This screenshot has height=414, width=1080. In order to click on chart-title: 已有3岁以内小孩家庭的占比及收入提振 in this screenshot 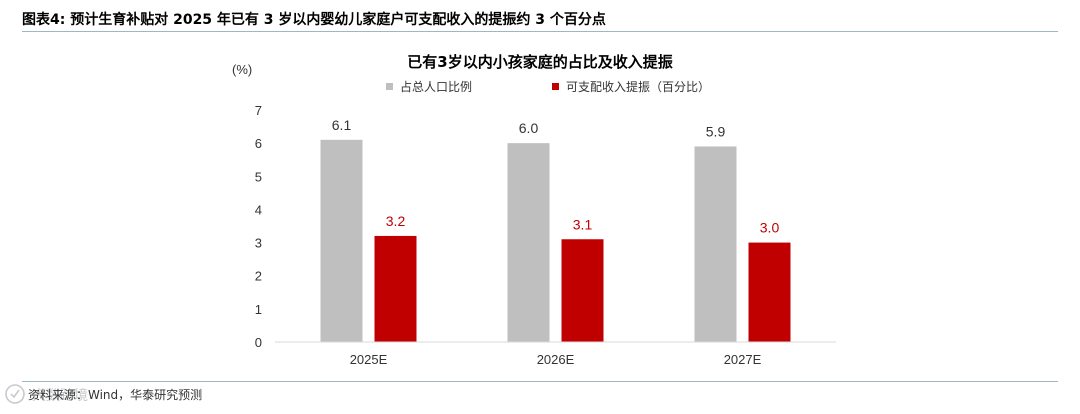, I will do `click(539, 62)`.